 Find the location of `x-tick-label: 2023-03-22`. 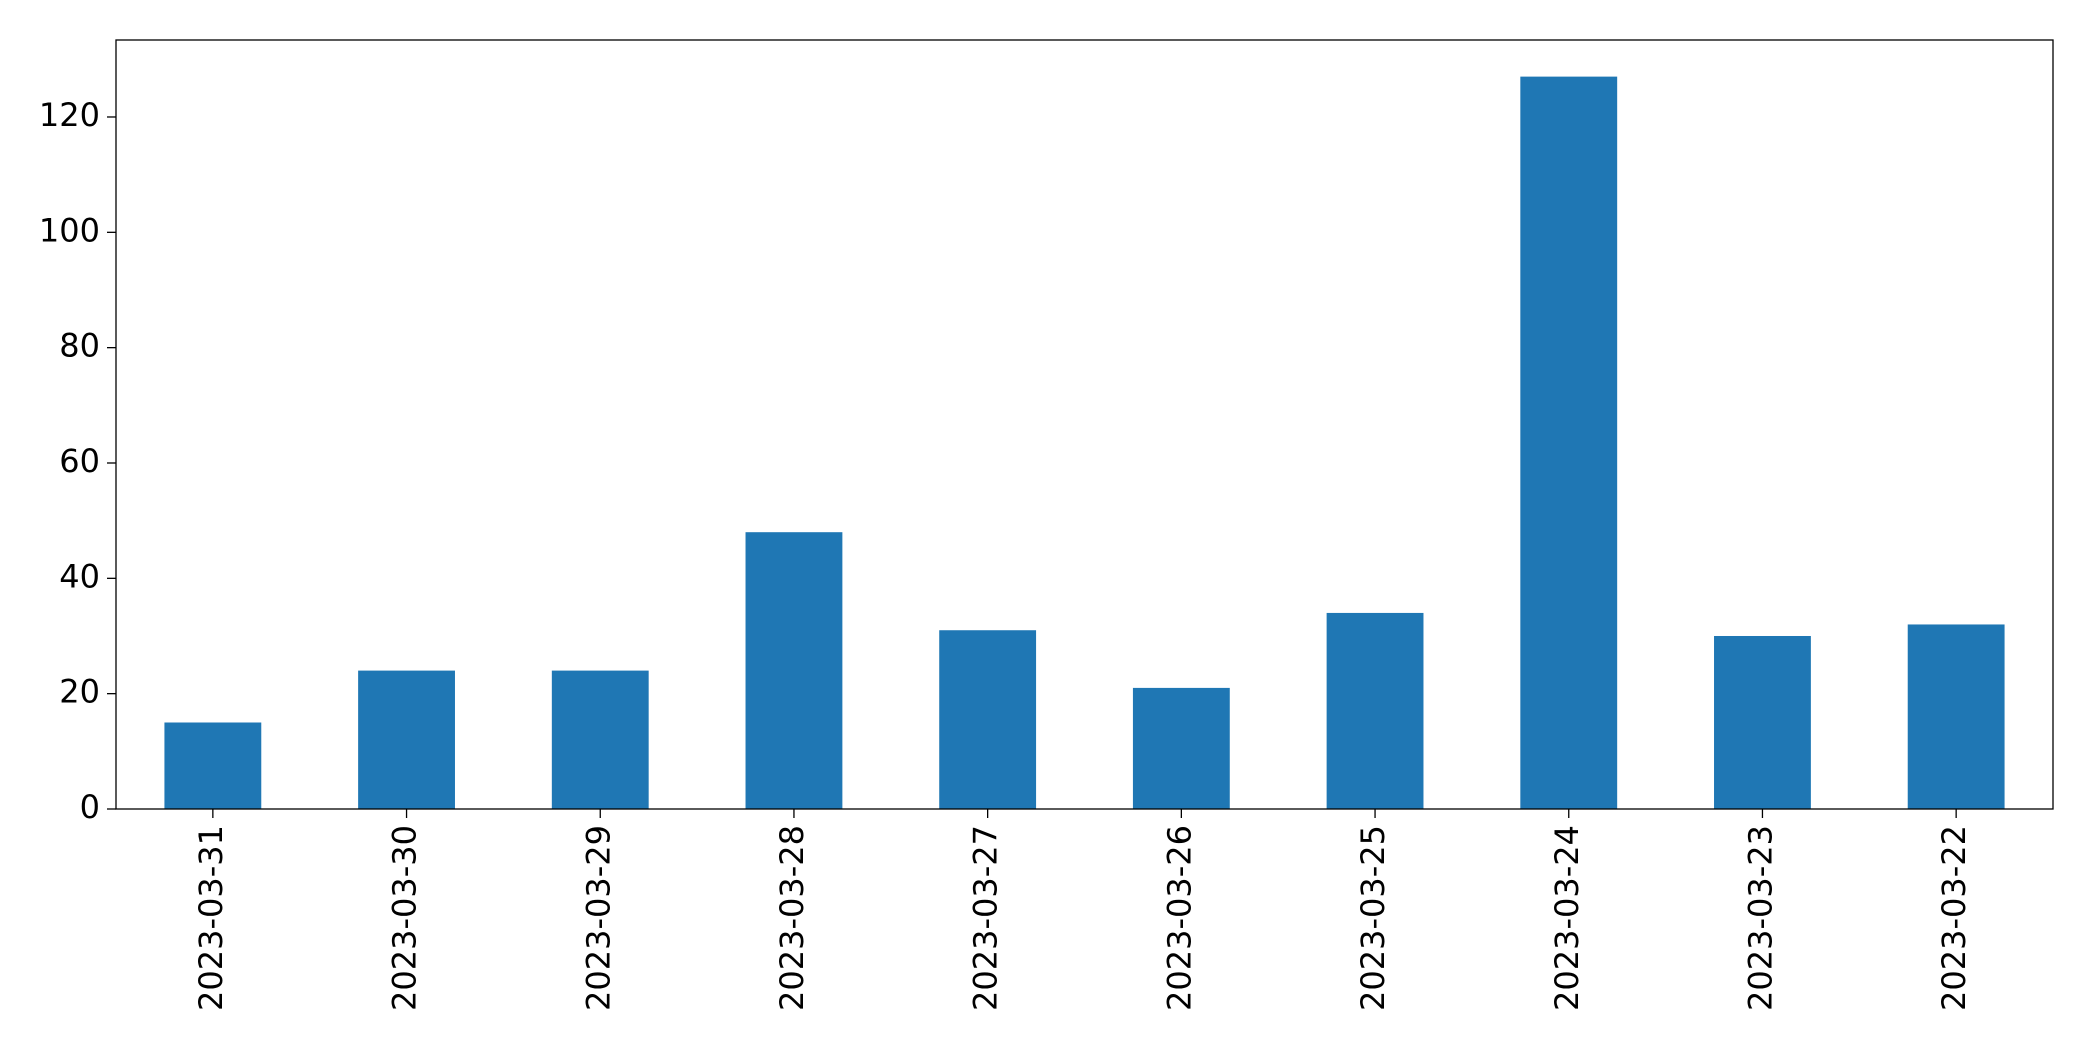

x-tick-label: 2023-03-22 is located at coordinates (1954, 918).